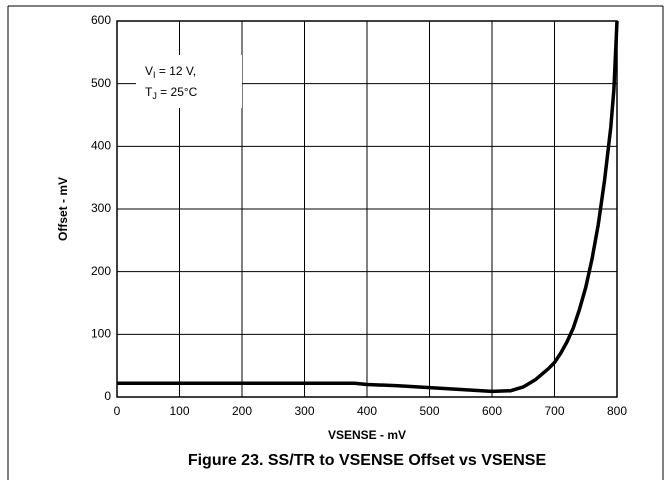  What do you see at coordinates (177, 92) in the screenshot?
I see `annotation-rest: = 25°C` at bounding box center [177, 92].